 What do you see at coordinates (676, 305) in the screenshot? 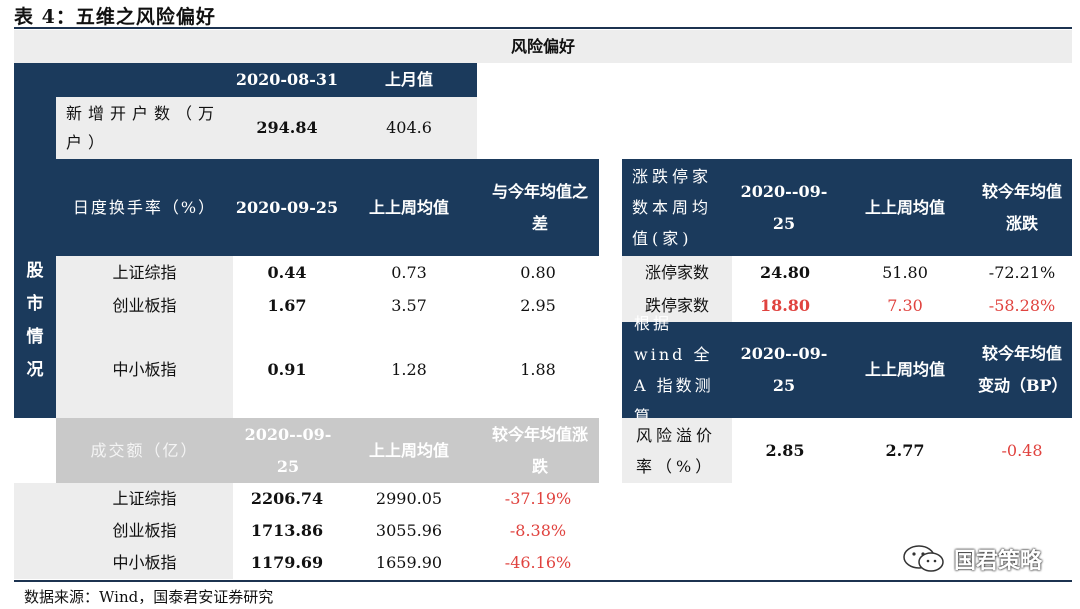
I see `limit-row-name: 跌停家数` at bounding box center [676, 305].